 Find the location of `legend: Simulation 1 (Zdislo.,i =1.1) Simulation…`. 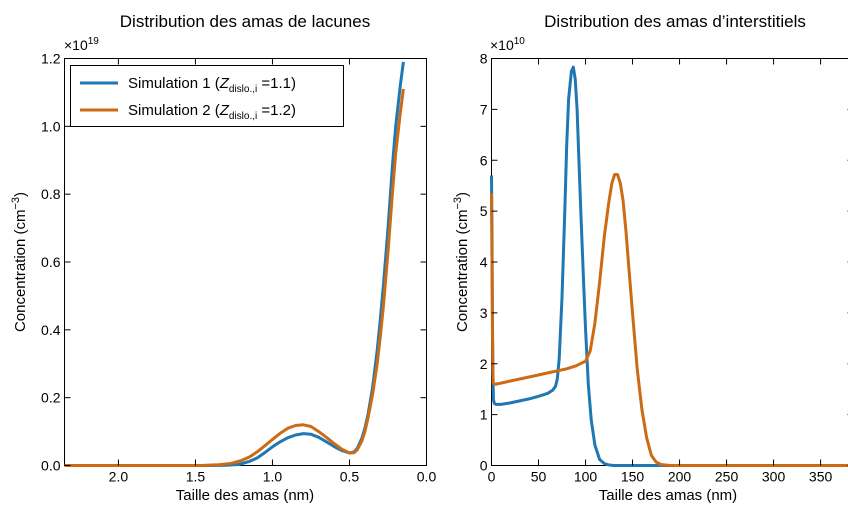

legend: Simulation 1 (Zdislo.,i =1.1) Simulation… is located at coordinates (207, 96).